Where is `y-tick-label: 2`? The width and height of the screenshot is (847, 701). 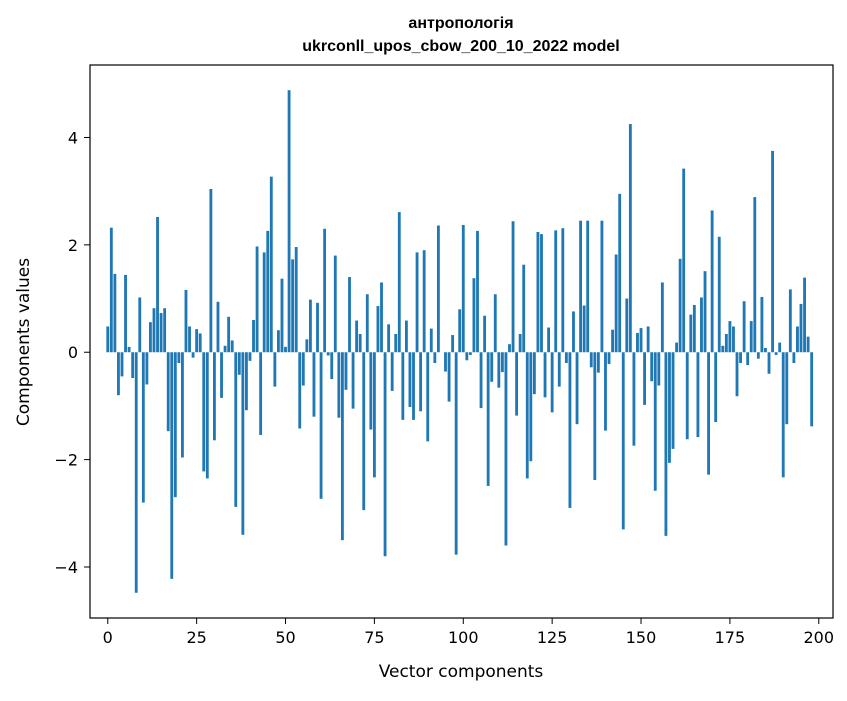 y-tick-label: 2 is located at coordinates (73, 245).